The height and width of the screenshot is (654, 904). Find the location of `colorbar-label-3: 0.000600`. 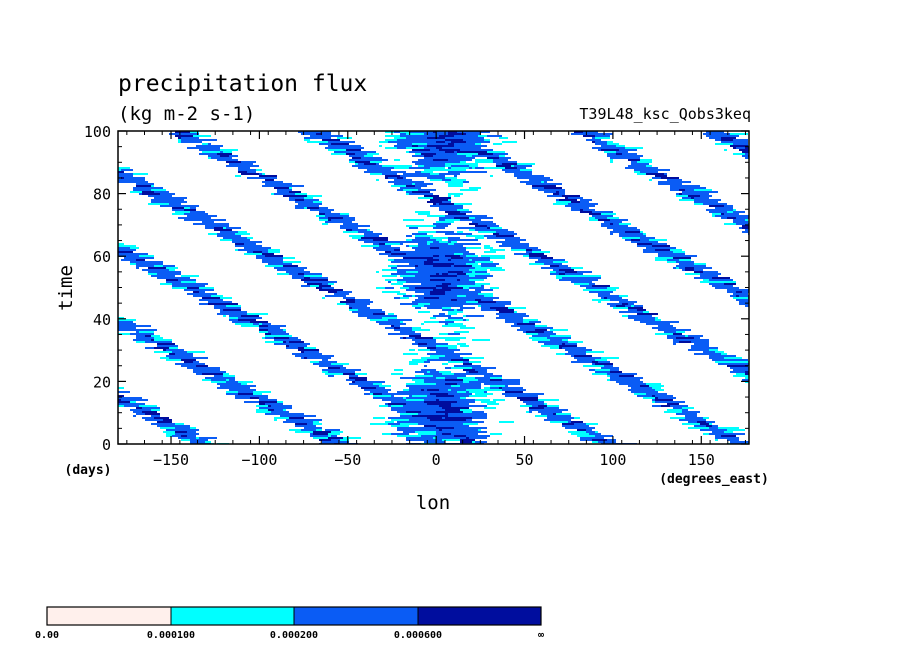

colorbar-label-3: 0.000600 is located at coordinates (418, 635).